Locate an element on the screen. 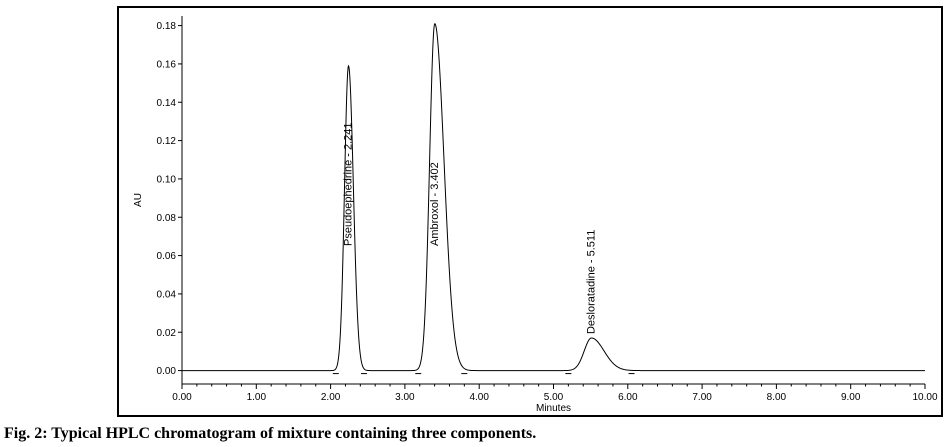  y-tick-label: 0.16 is located at coordinates (167, 64).